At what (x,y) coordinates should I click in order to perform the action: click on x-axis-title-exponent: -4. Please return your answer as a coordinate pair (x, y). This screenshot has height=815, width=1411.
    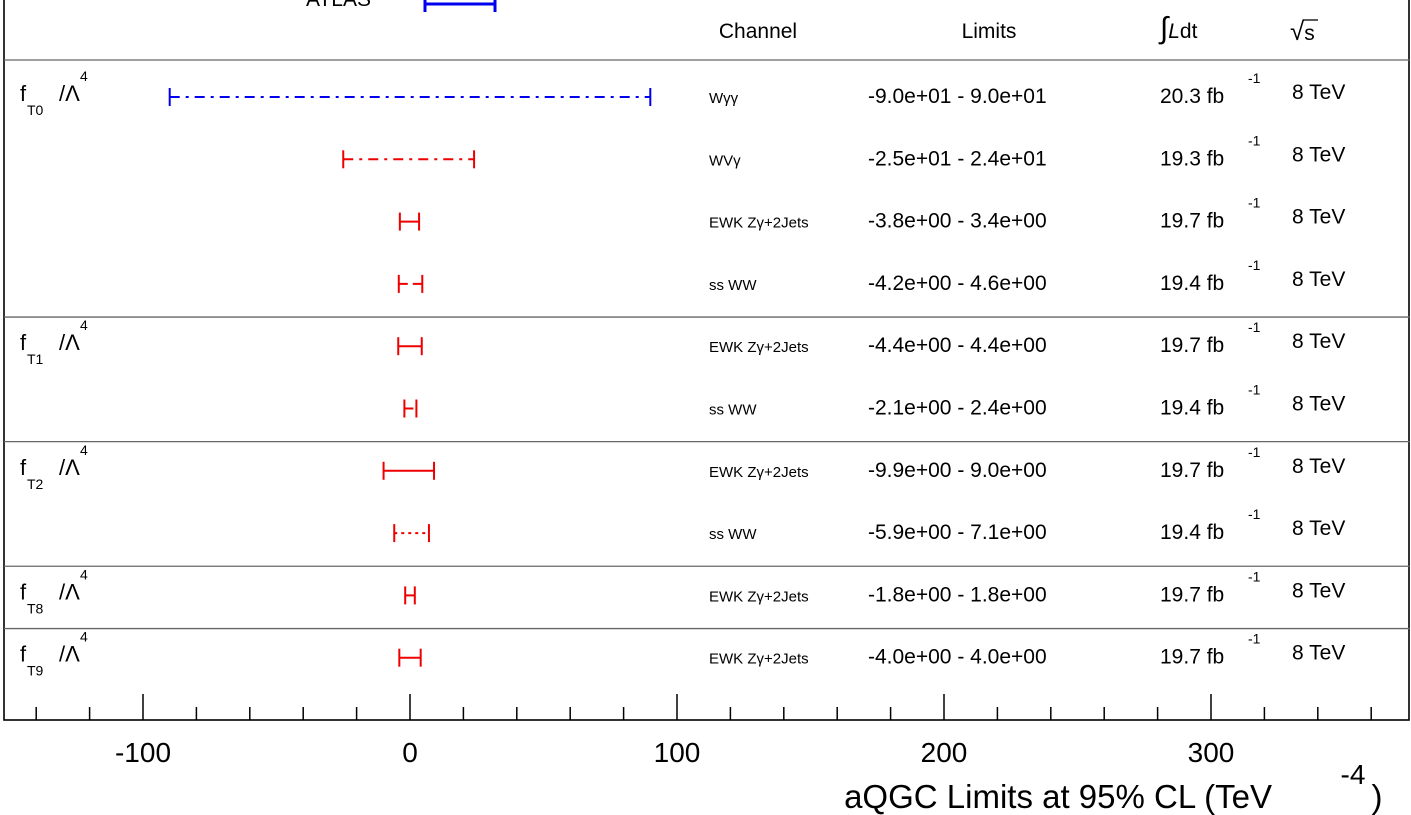
    Looking at the image, I should click on (1353, 774).